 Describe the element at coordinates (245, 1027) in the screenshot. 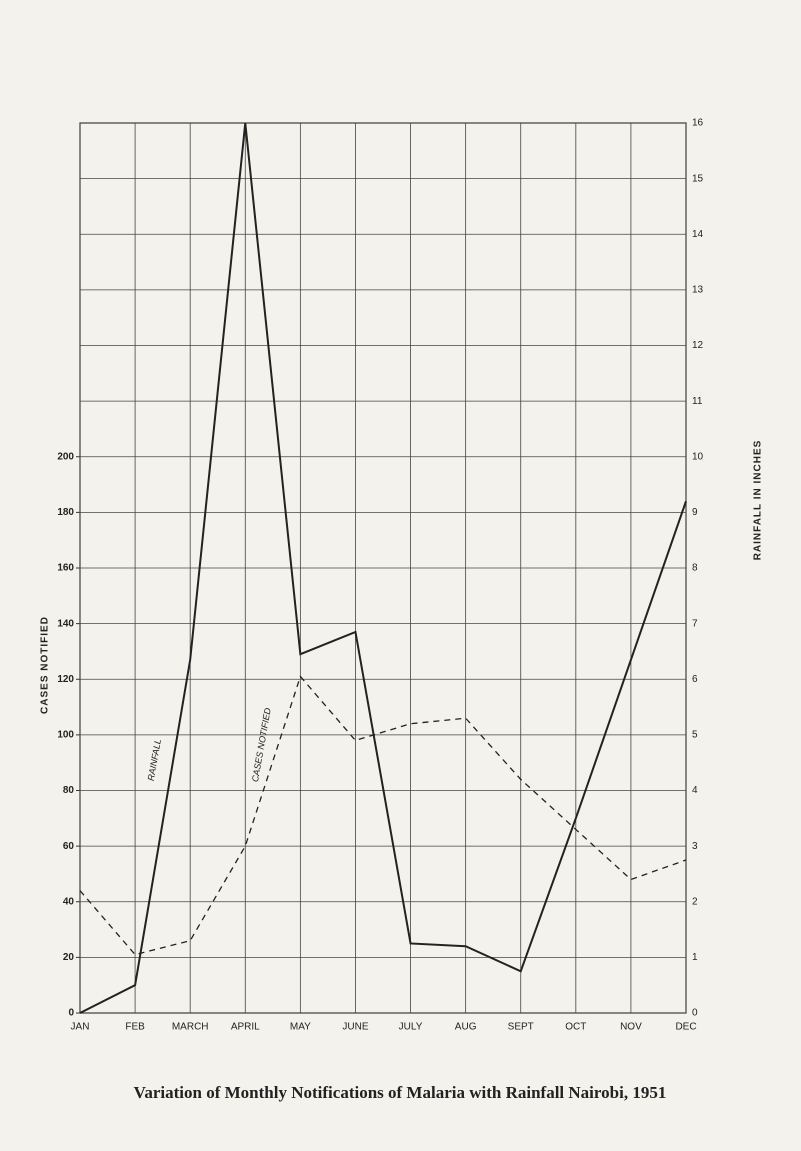

I see `x-tick-label: APRIL` at that location.